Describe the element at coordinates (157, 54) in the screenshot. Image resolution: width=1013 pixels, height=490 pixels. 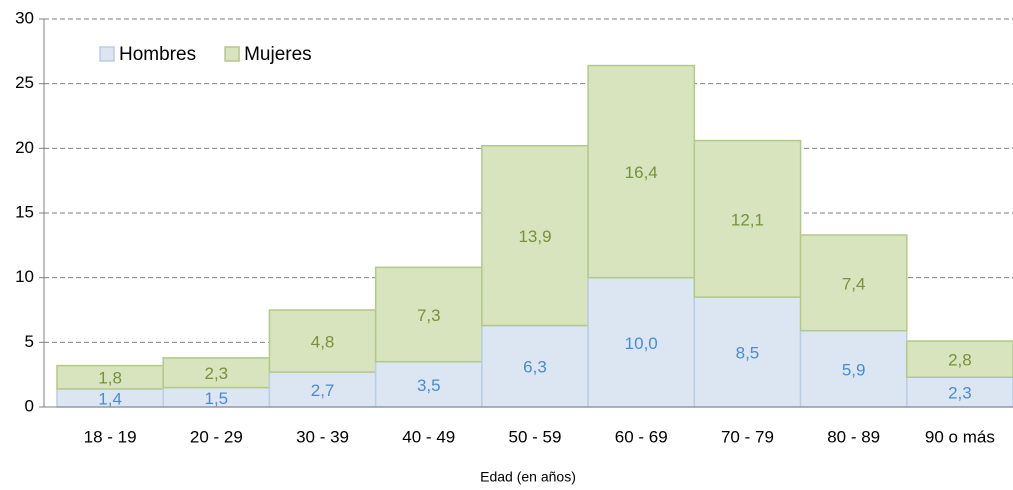
I see `legend-label: Hombres` at that location.